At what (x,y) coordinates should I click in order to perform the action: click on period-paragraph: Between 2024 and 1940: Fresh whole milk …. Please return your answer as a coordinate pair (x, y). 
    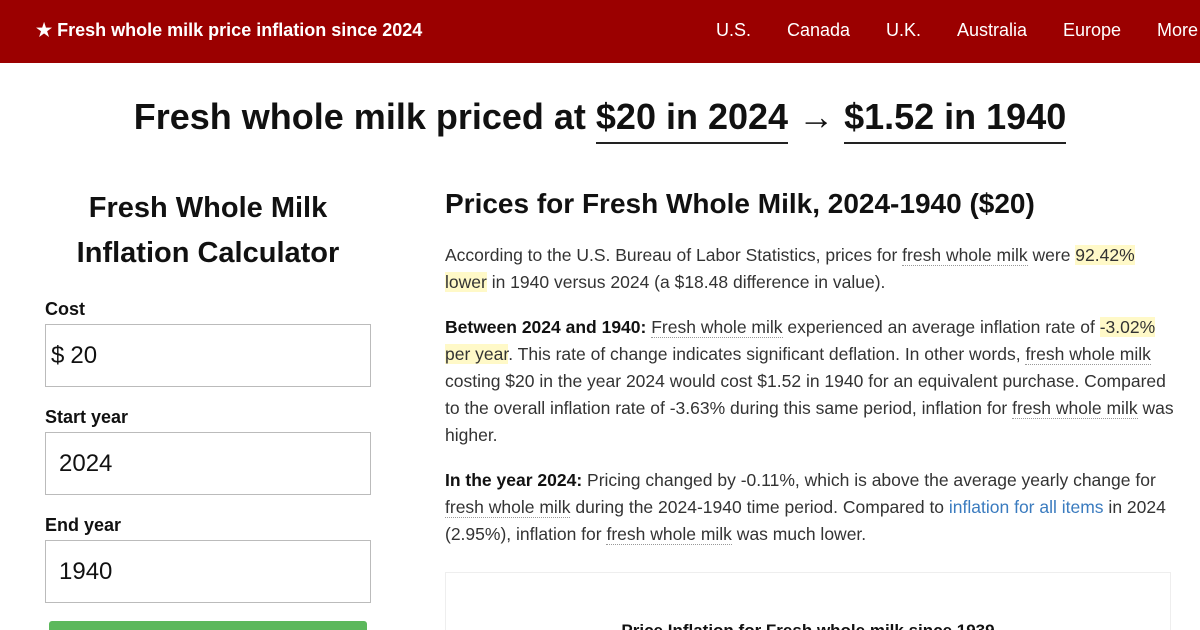
    Looking at the image, I should click on (810, 381).